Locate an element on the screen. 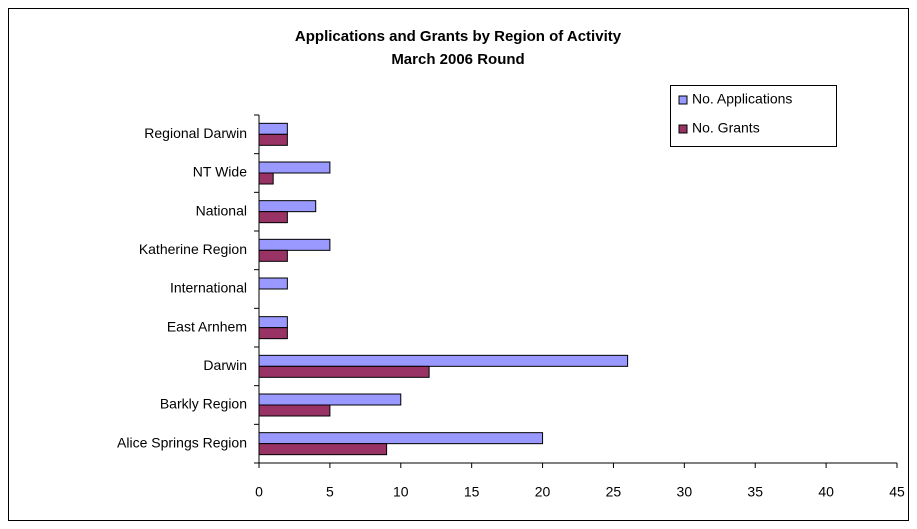 The height and width of the screenshot is (529, 917). x-tick-label: 45 is located at coordinates (897, 492).